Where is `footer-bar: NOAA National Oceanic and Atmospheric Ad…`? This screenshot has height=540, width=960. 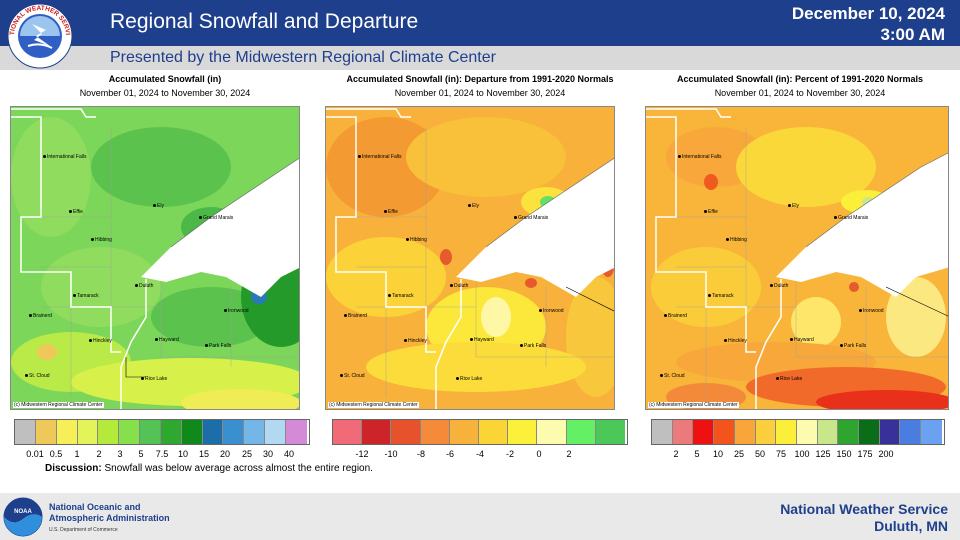
footer-bar: NOAA National Oceanic and Atmospheric Ad… is located at coordinates (480, 516).